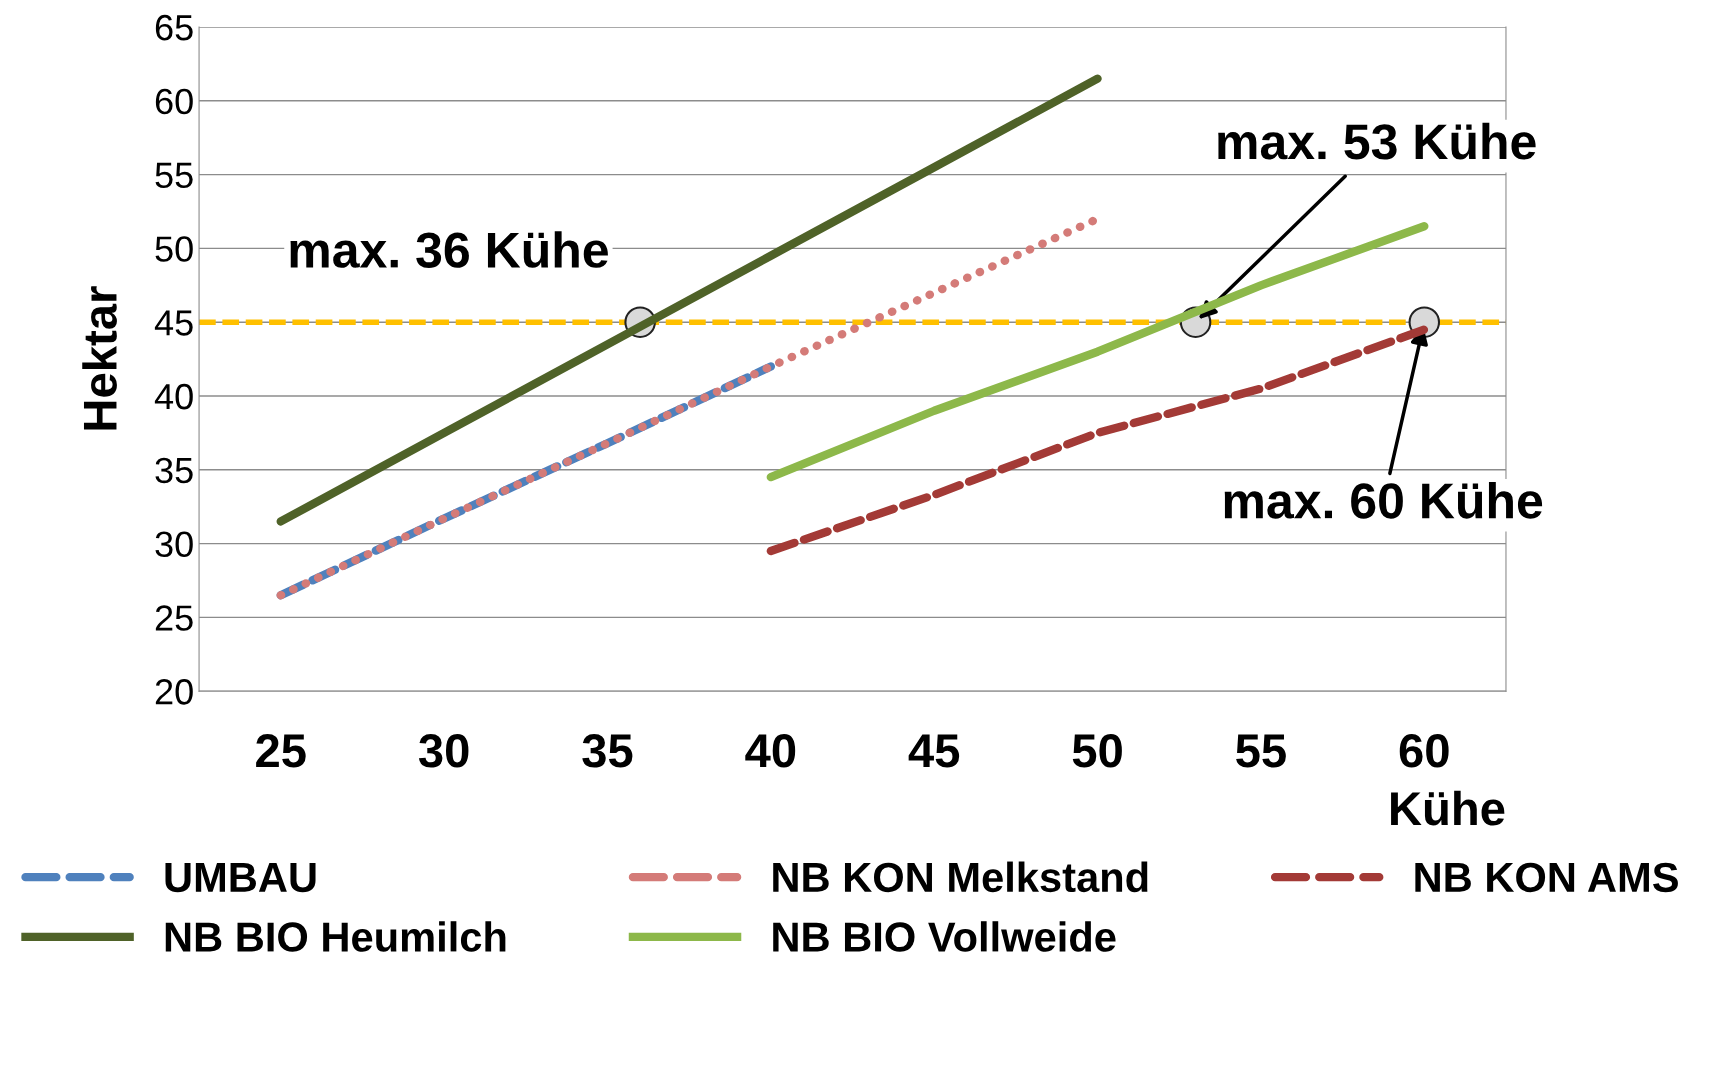  What do you see at coordinates (944, 936) in the screenshot?
I see `legend-label: NB BIO Vollweide` at bounding box center [944, 936].